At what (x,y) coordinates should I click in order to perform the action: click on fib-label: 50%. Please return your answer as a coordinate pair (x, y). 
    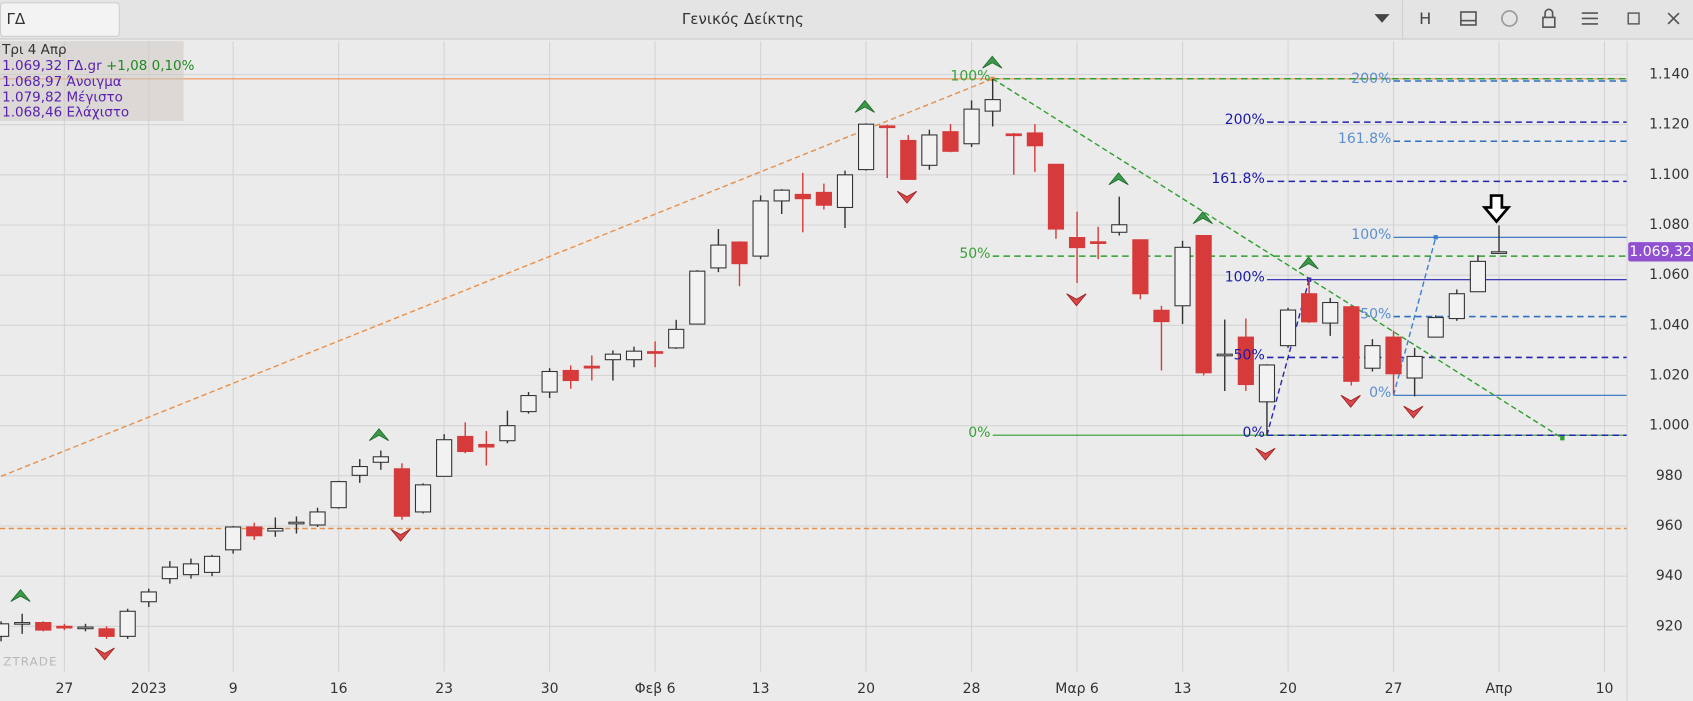
    Looking at the image, I should click on (974, 254).